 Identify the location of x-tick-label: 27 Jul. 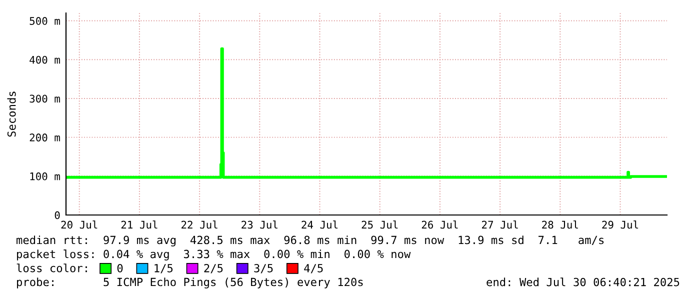
(500, 224).